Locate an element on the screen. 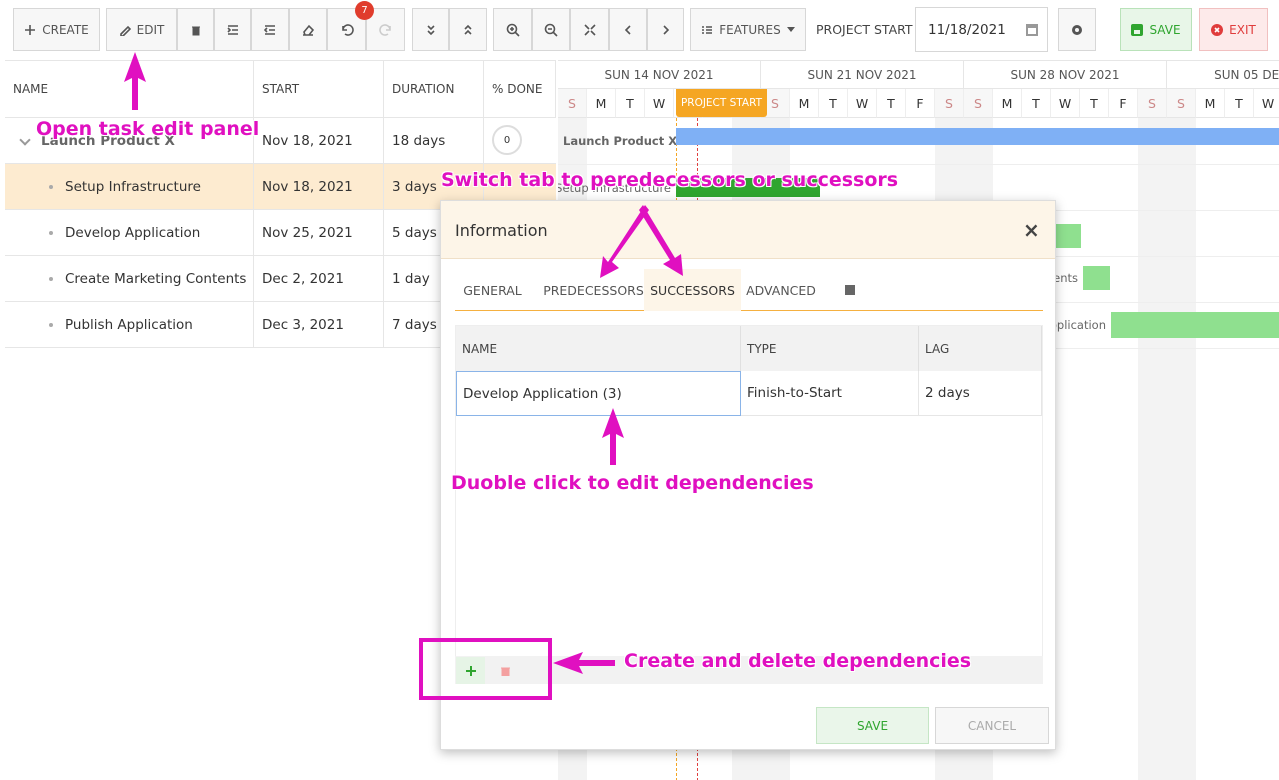  column-header: % DONE is located at coordinates (520, 89).